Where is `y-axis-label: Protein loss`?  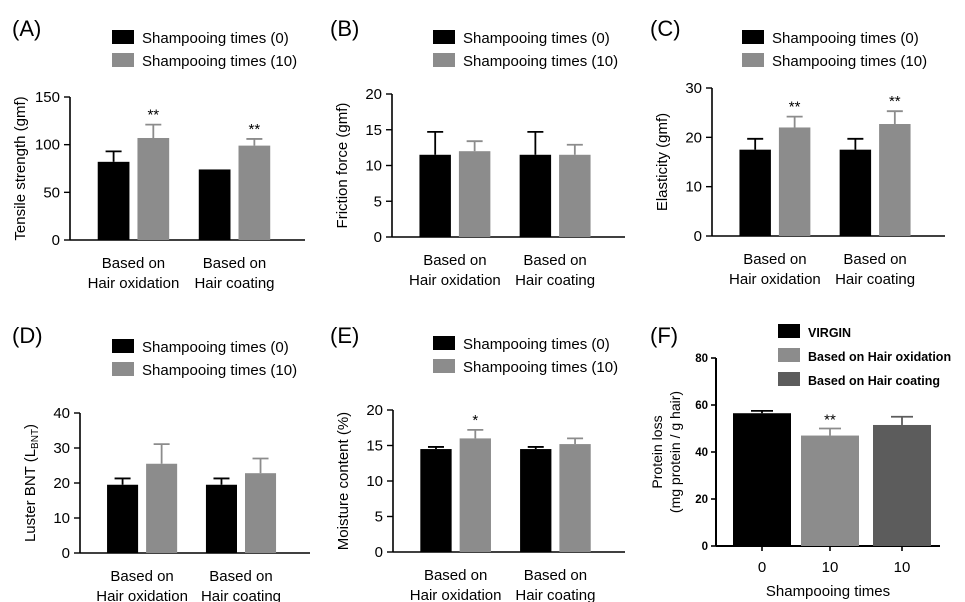
y-axis-label: Protein loss is located at coordinates (657, 451).